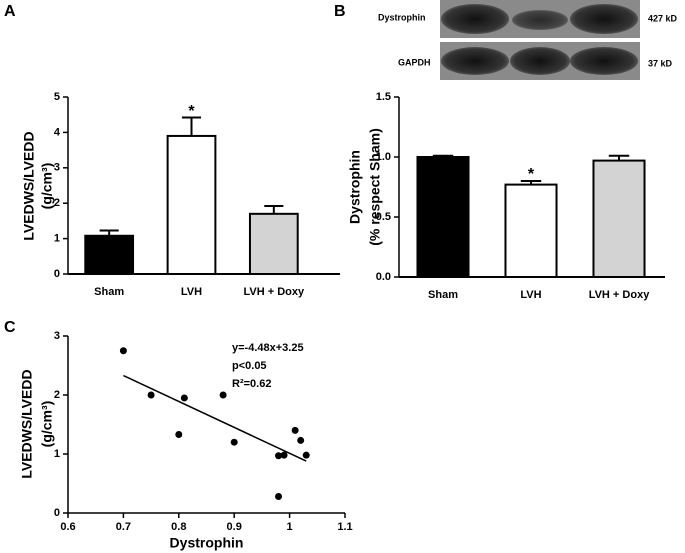 The height and width of the screenshot is (553, 685). Describe the element at coordinates (234, 527) in the screenshot. I see `x-tick-label: 0.9` at that location.